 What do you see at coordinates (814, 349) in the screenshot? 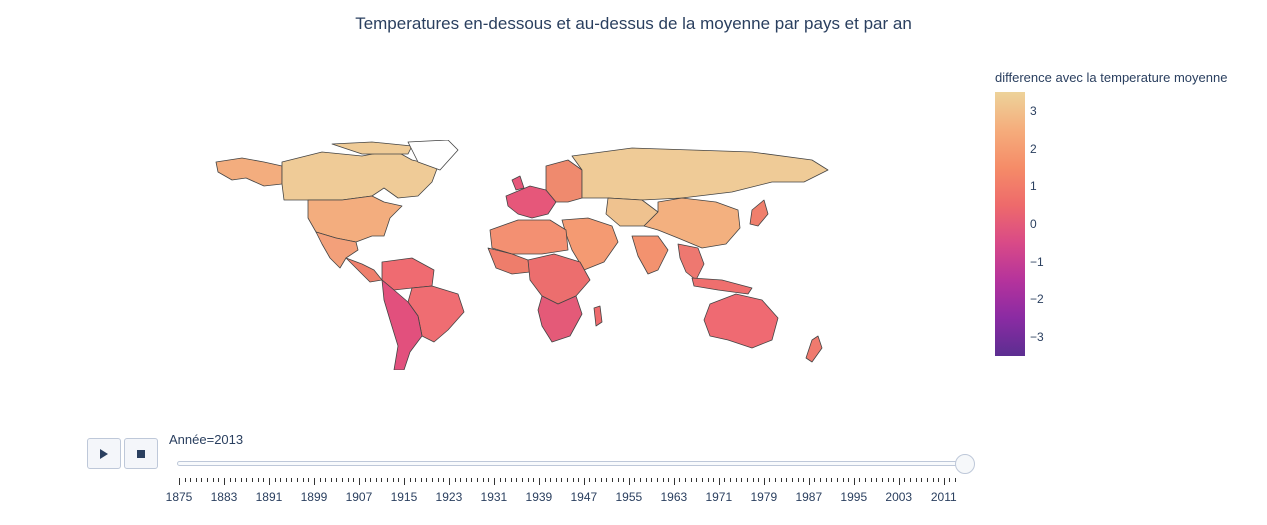
I see `country-new-zealand` at bounding box center [814, 349].